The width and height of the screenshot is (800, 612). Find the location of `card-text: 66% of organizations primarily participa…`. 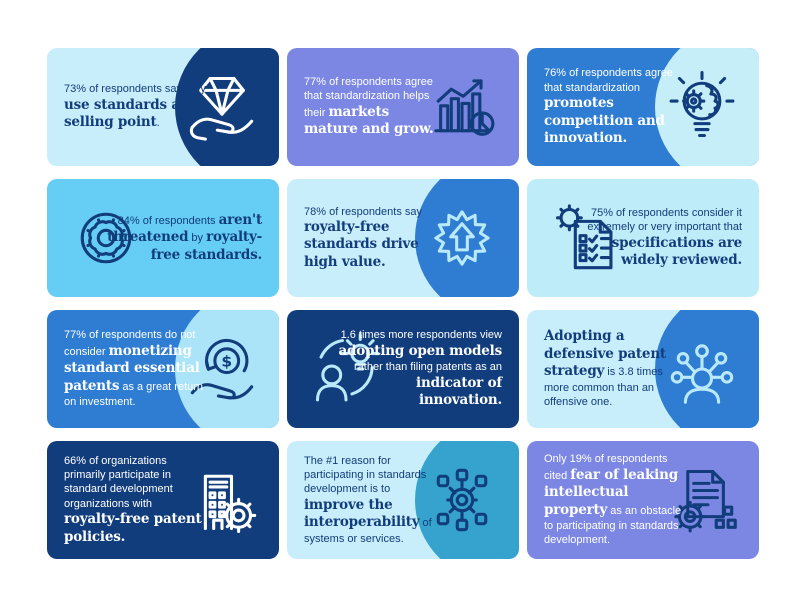

card-text: 66% of organizations primarily participa… is located at coordinates (135, 500).